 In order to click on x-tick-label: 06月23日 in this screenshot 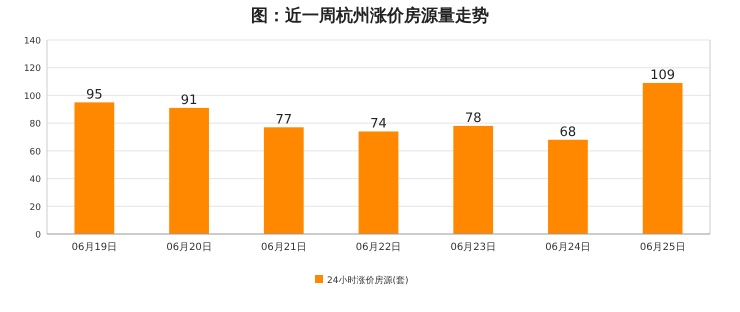, I will do `click(473, 247)`.